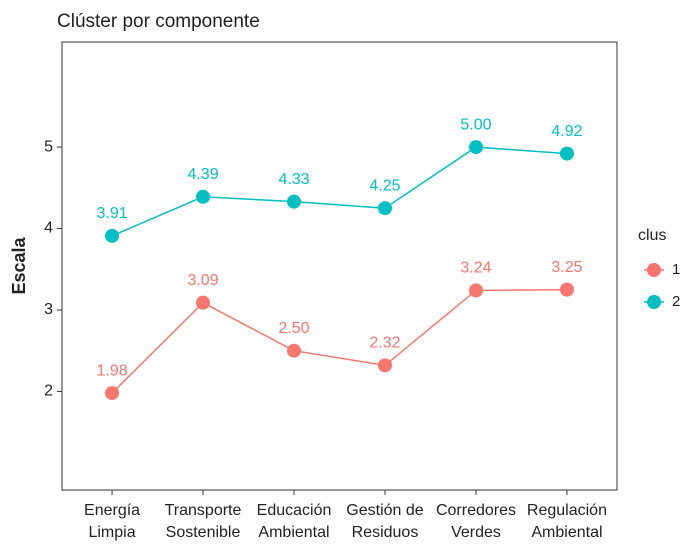  I want to click on x-tick-label: Verdes, so click(476, 532).